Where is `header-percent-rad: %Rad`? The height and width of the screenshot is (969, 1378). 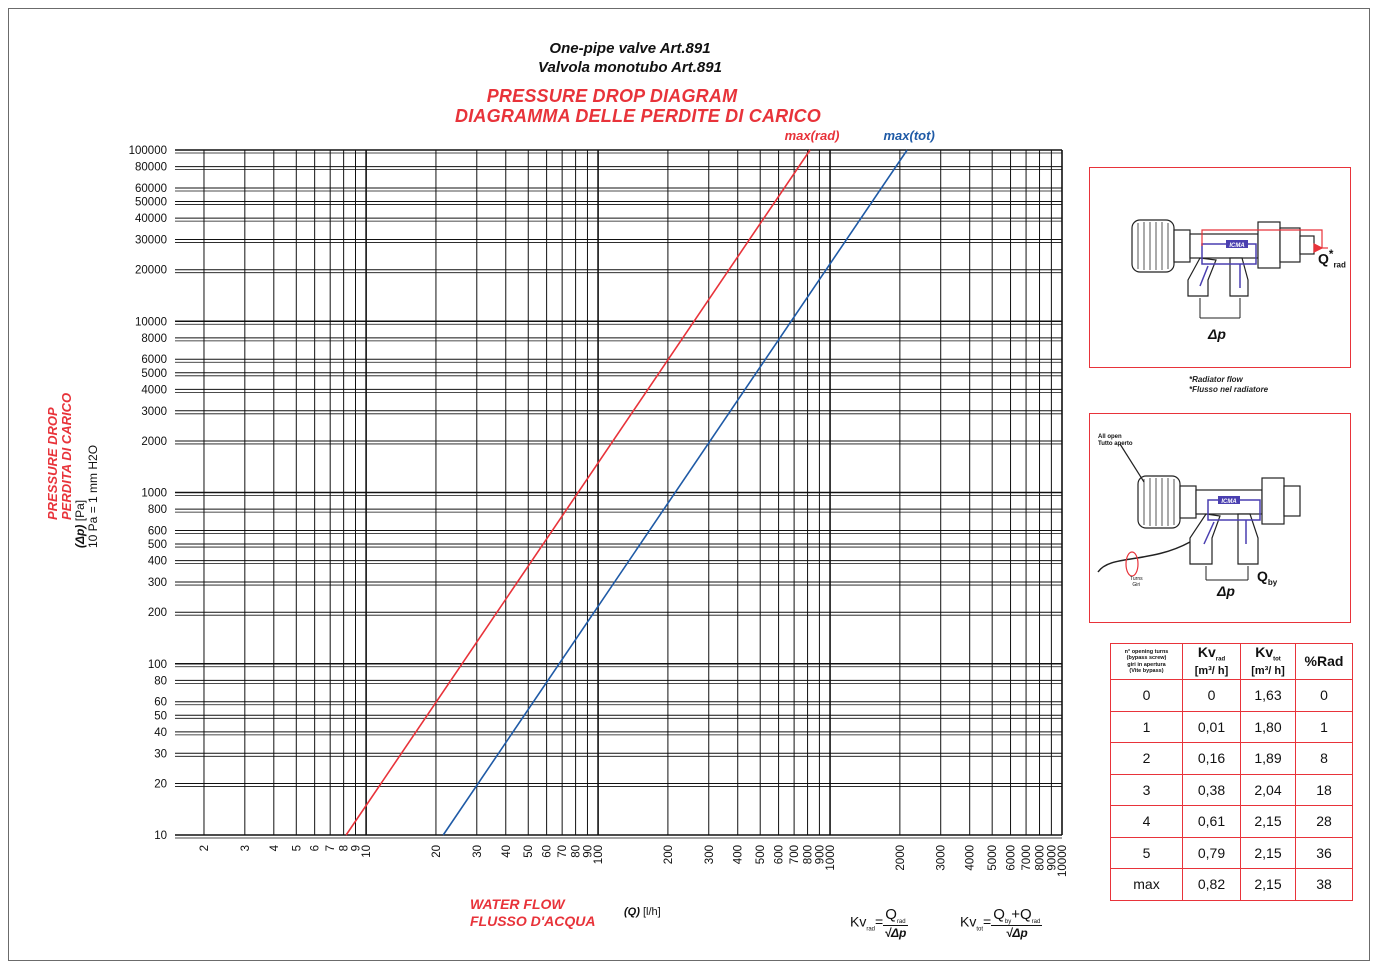
header-percent-rad: %Rad is located at coordinates (1324, 661).